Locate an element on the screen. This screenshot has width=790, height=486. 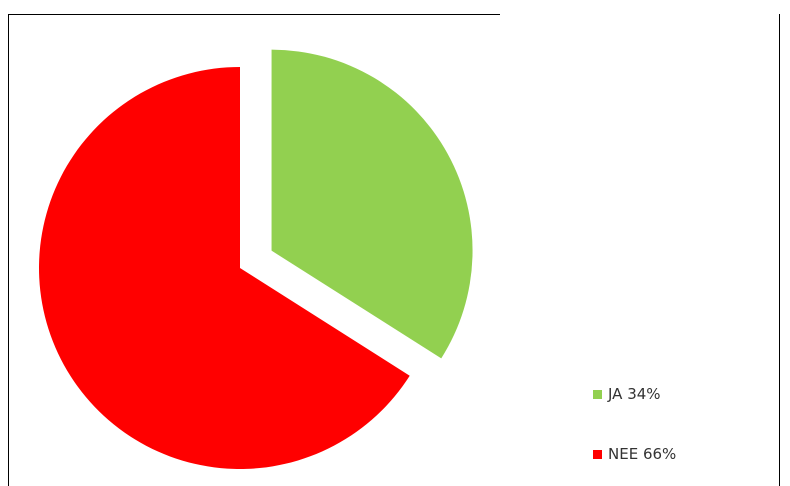
legend-swatch-nee is located at coordinates (597, 454).